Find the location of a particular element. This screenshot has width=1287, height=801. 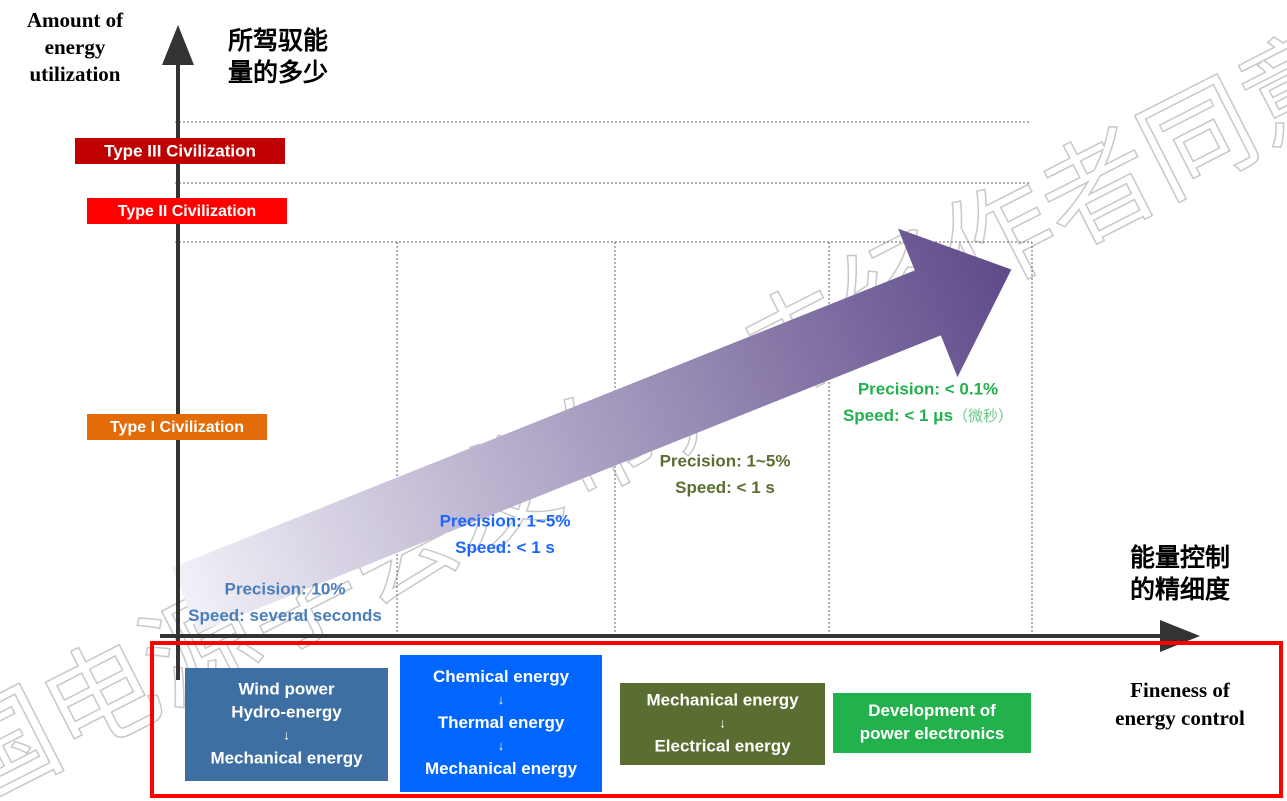

speed-label: Speed: < 1 μs（微秒） is located at coordinates (928, 415).